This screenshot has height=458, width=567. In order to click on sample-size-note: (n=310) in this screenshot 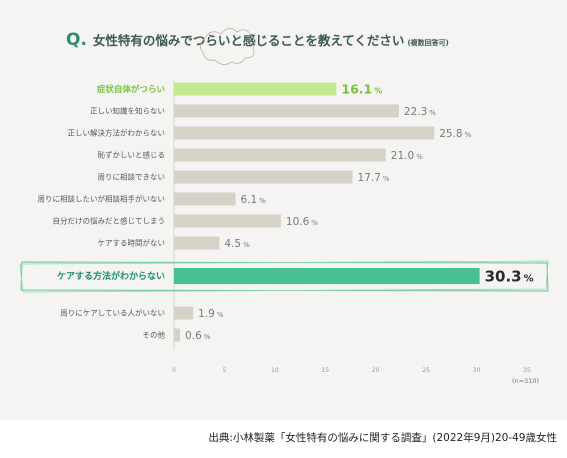, I will do `click(525, 381)`.